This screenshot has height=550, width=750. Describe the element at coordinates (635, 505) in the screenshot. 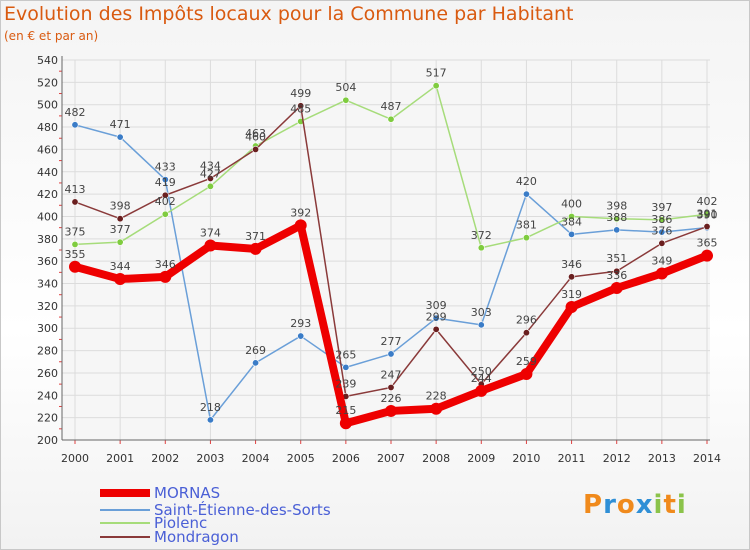

I see `proxiti-logo: Proxiti` at that location.